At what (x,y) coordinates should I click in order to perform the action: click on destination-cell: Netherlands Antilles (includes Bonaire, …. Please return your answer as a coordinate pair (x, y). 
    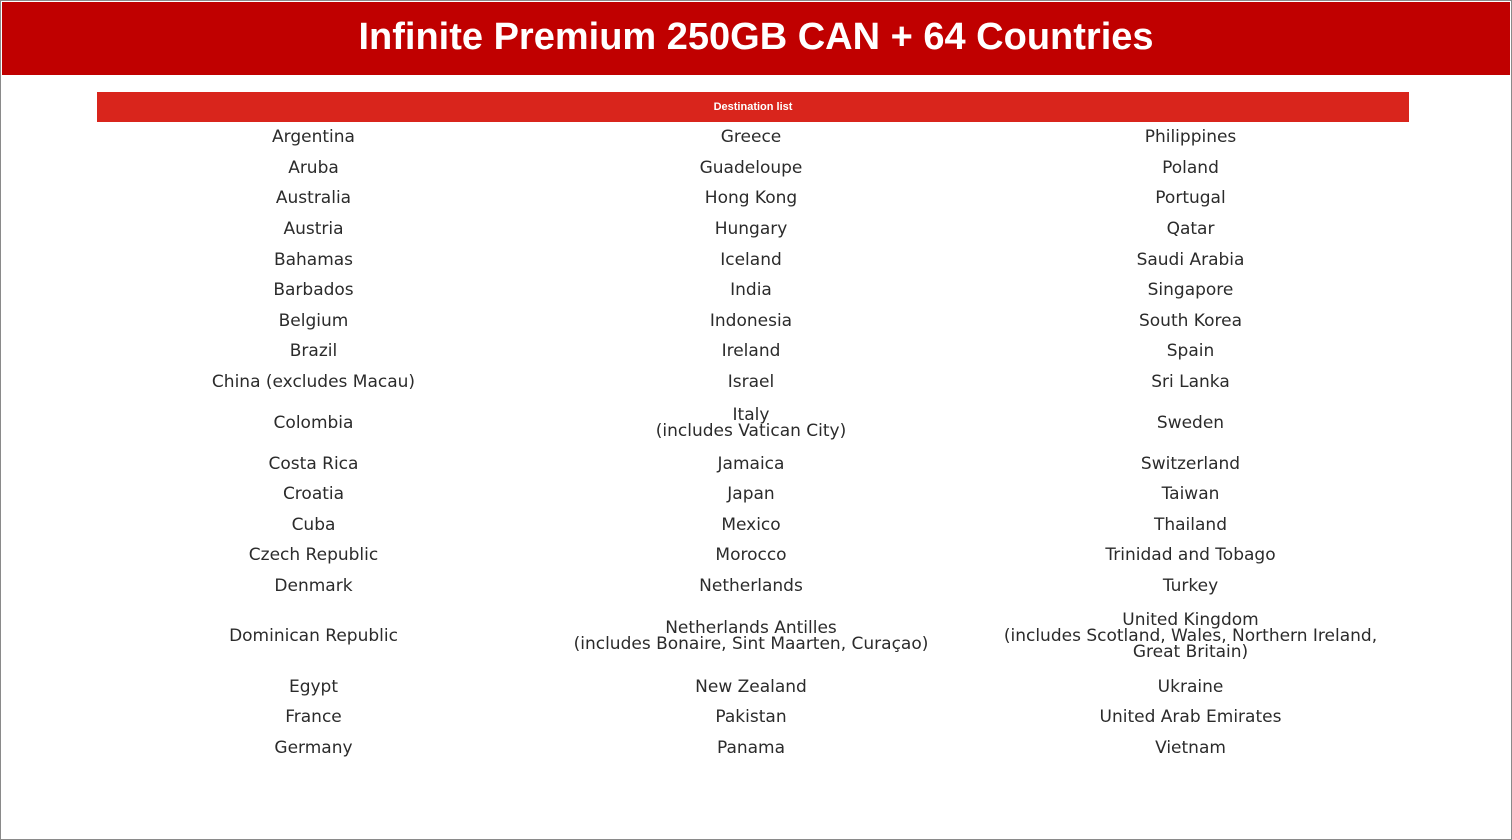
    Looking at the image, I should click on (751, 636).